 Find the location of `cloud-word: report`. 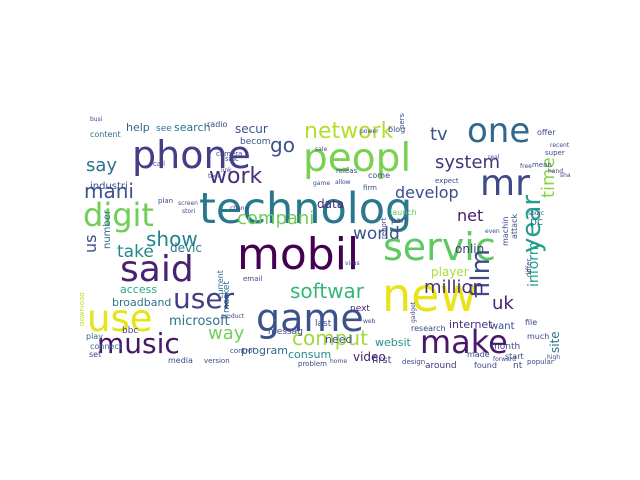

cloud-word: report is located at coordinates (384, 228).